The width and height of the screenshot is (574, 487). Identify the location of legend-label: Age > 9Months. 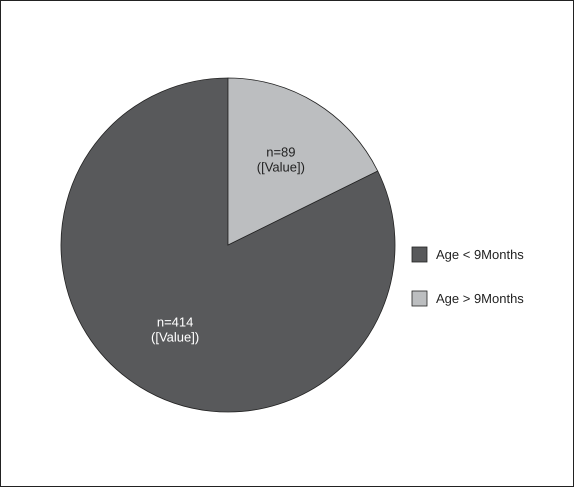
(480, 298).